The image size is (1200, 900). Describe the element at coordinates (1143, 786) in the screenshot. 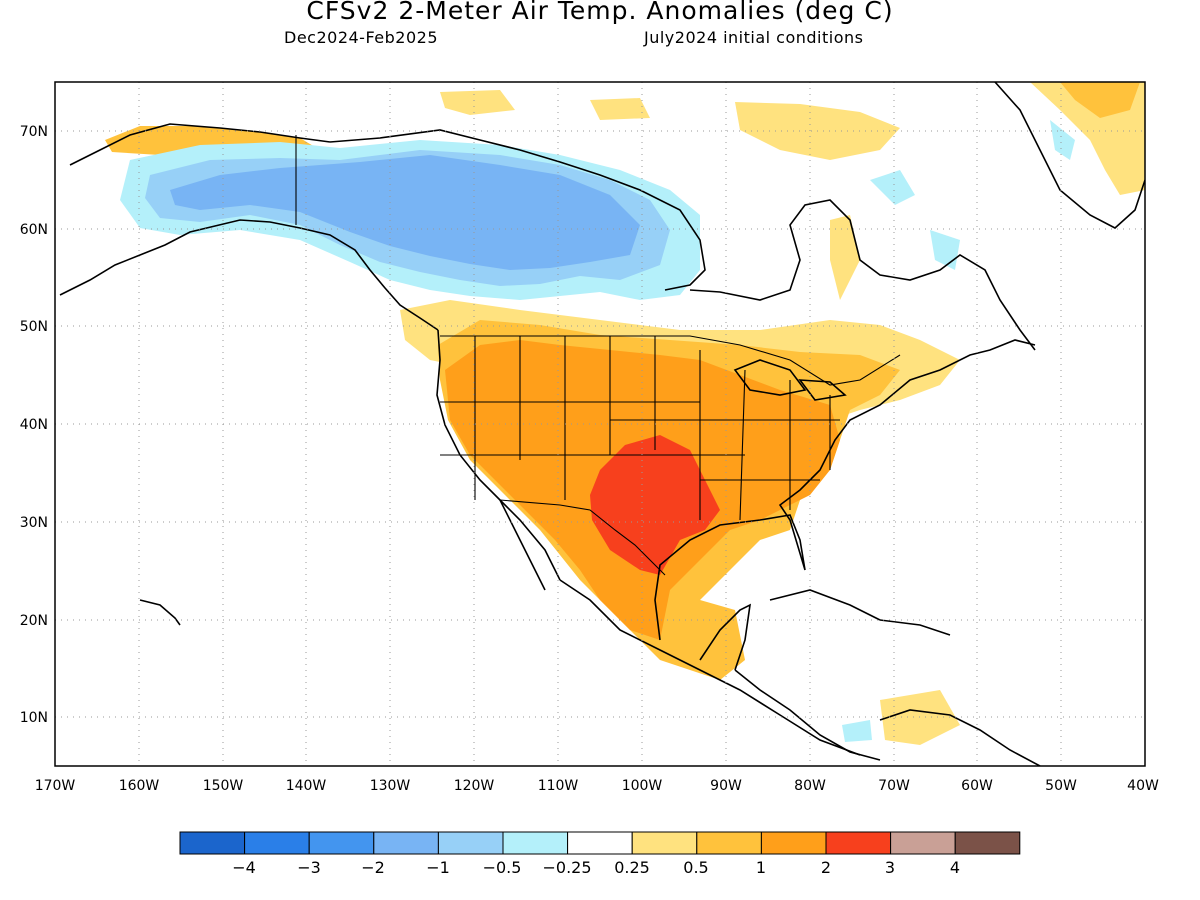

I see `lon-label: 40W` at that location.